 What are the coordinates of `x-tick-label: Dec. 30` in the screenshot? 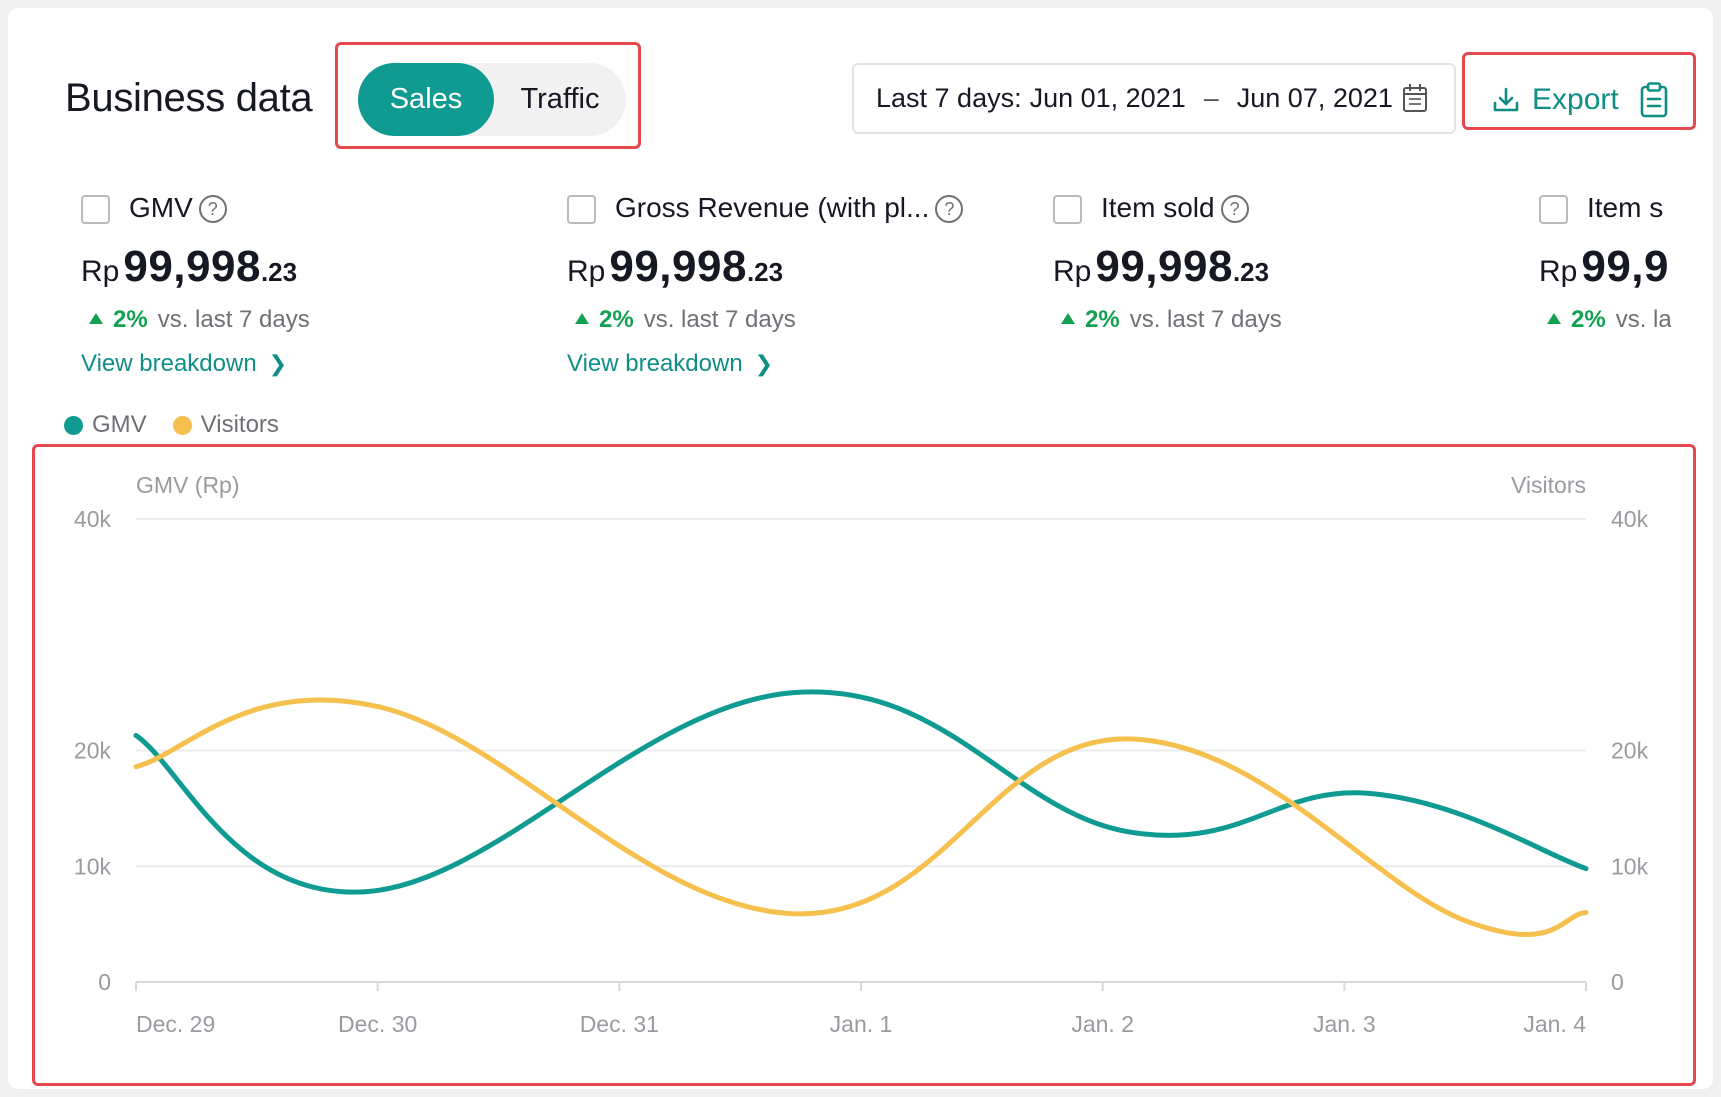 It's located at (377, 1024).